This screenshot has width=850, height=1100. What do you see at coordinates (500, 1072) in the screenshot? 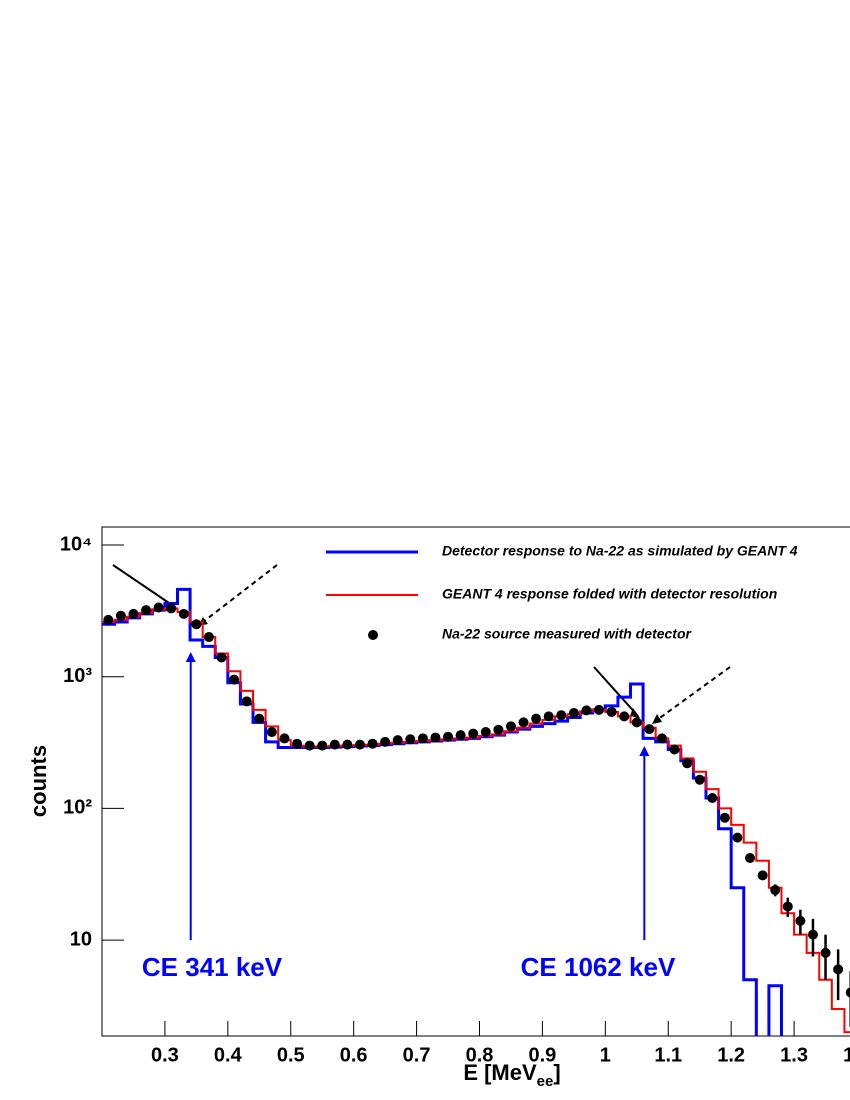
I see `x-axis-title-part: E [MeV` at bounding box center [500, 1072].